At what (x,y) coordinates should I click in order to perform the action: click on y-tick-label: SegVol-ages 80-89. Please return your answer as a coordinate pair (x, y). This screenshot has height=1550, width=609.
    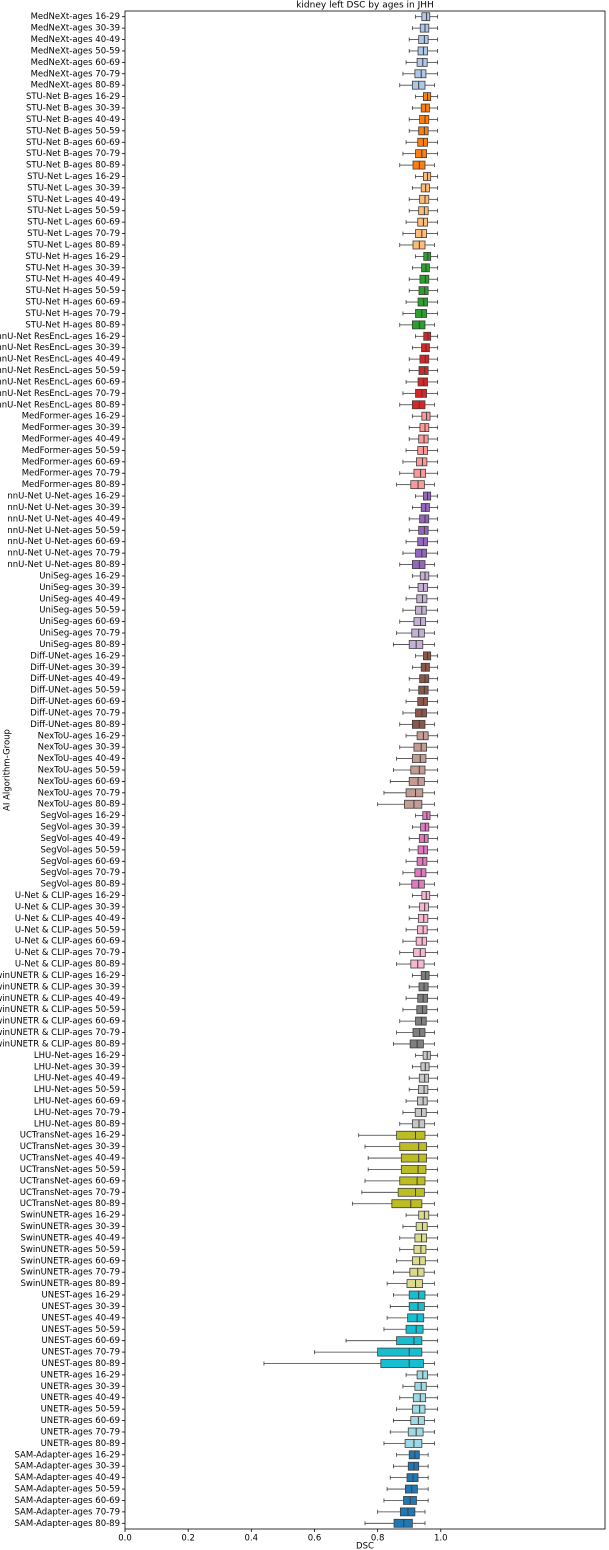
    Looking at the image, I should click on (80, 885).